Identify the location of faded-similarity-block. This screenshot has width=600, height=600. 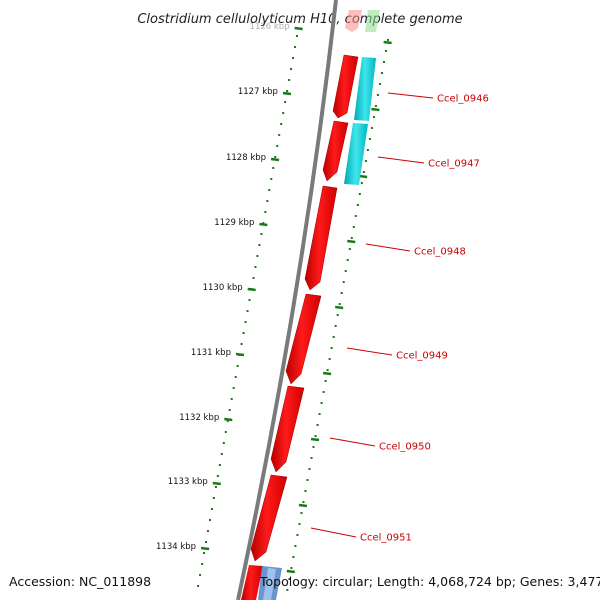
(372, 21).